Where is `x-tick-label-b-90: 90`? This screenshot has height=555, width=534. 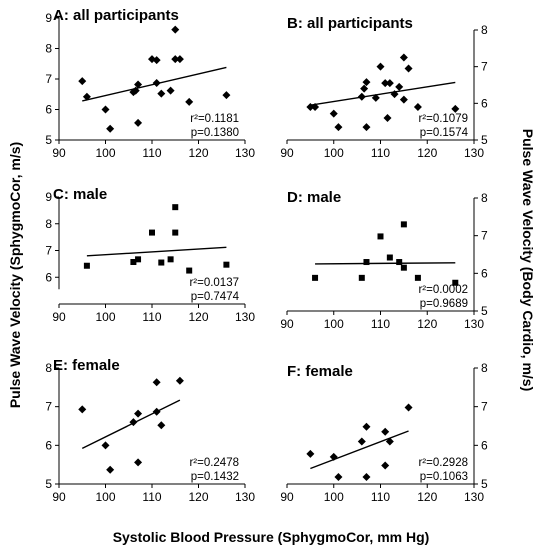 x-tick-label-b-90: 90 is located at coordinates (287, 153).